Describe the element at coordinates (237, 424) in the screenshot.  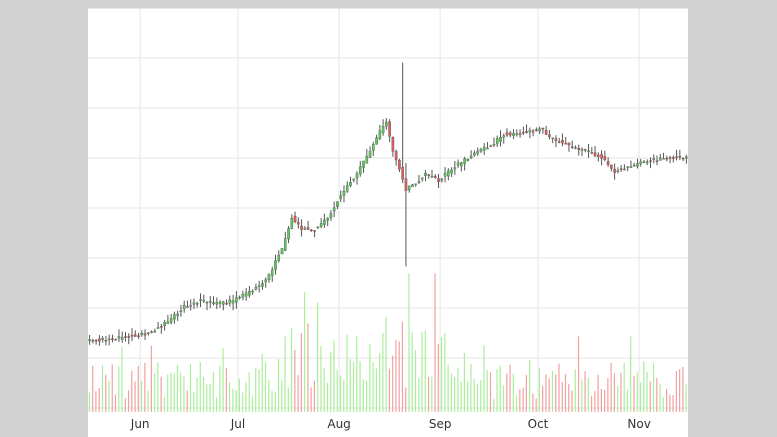
I see `x-tick-label: Jul` at that location.